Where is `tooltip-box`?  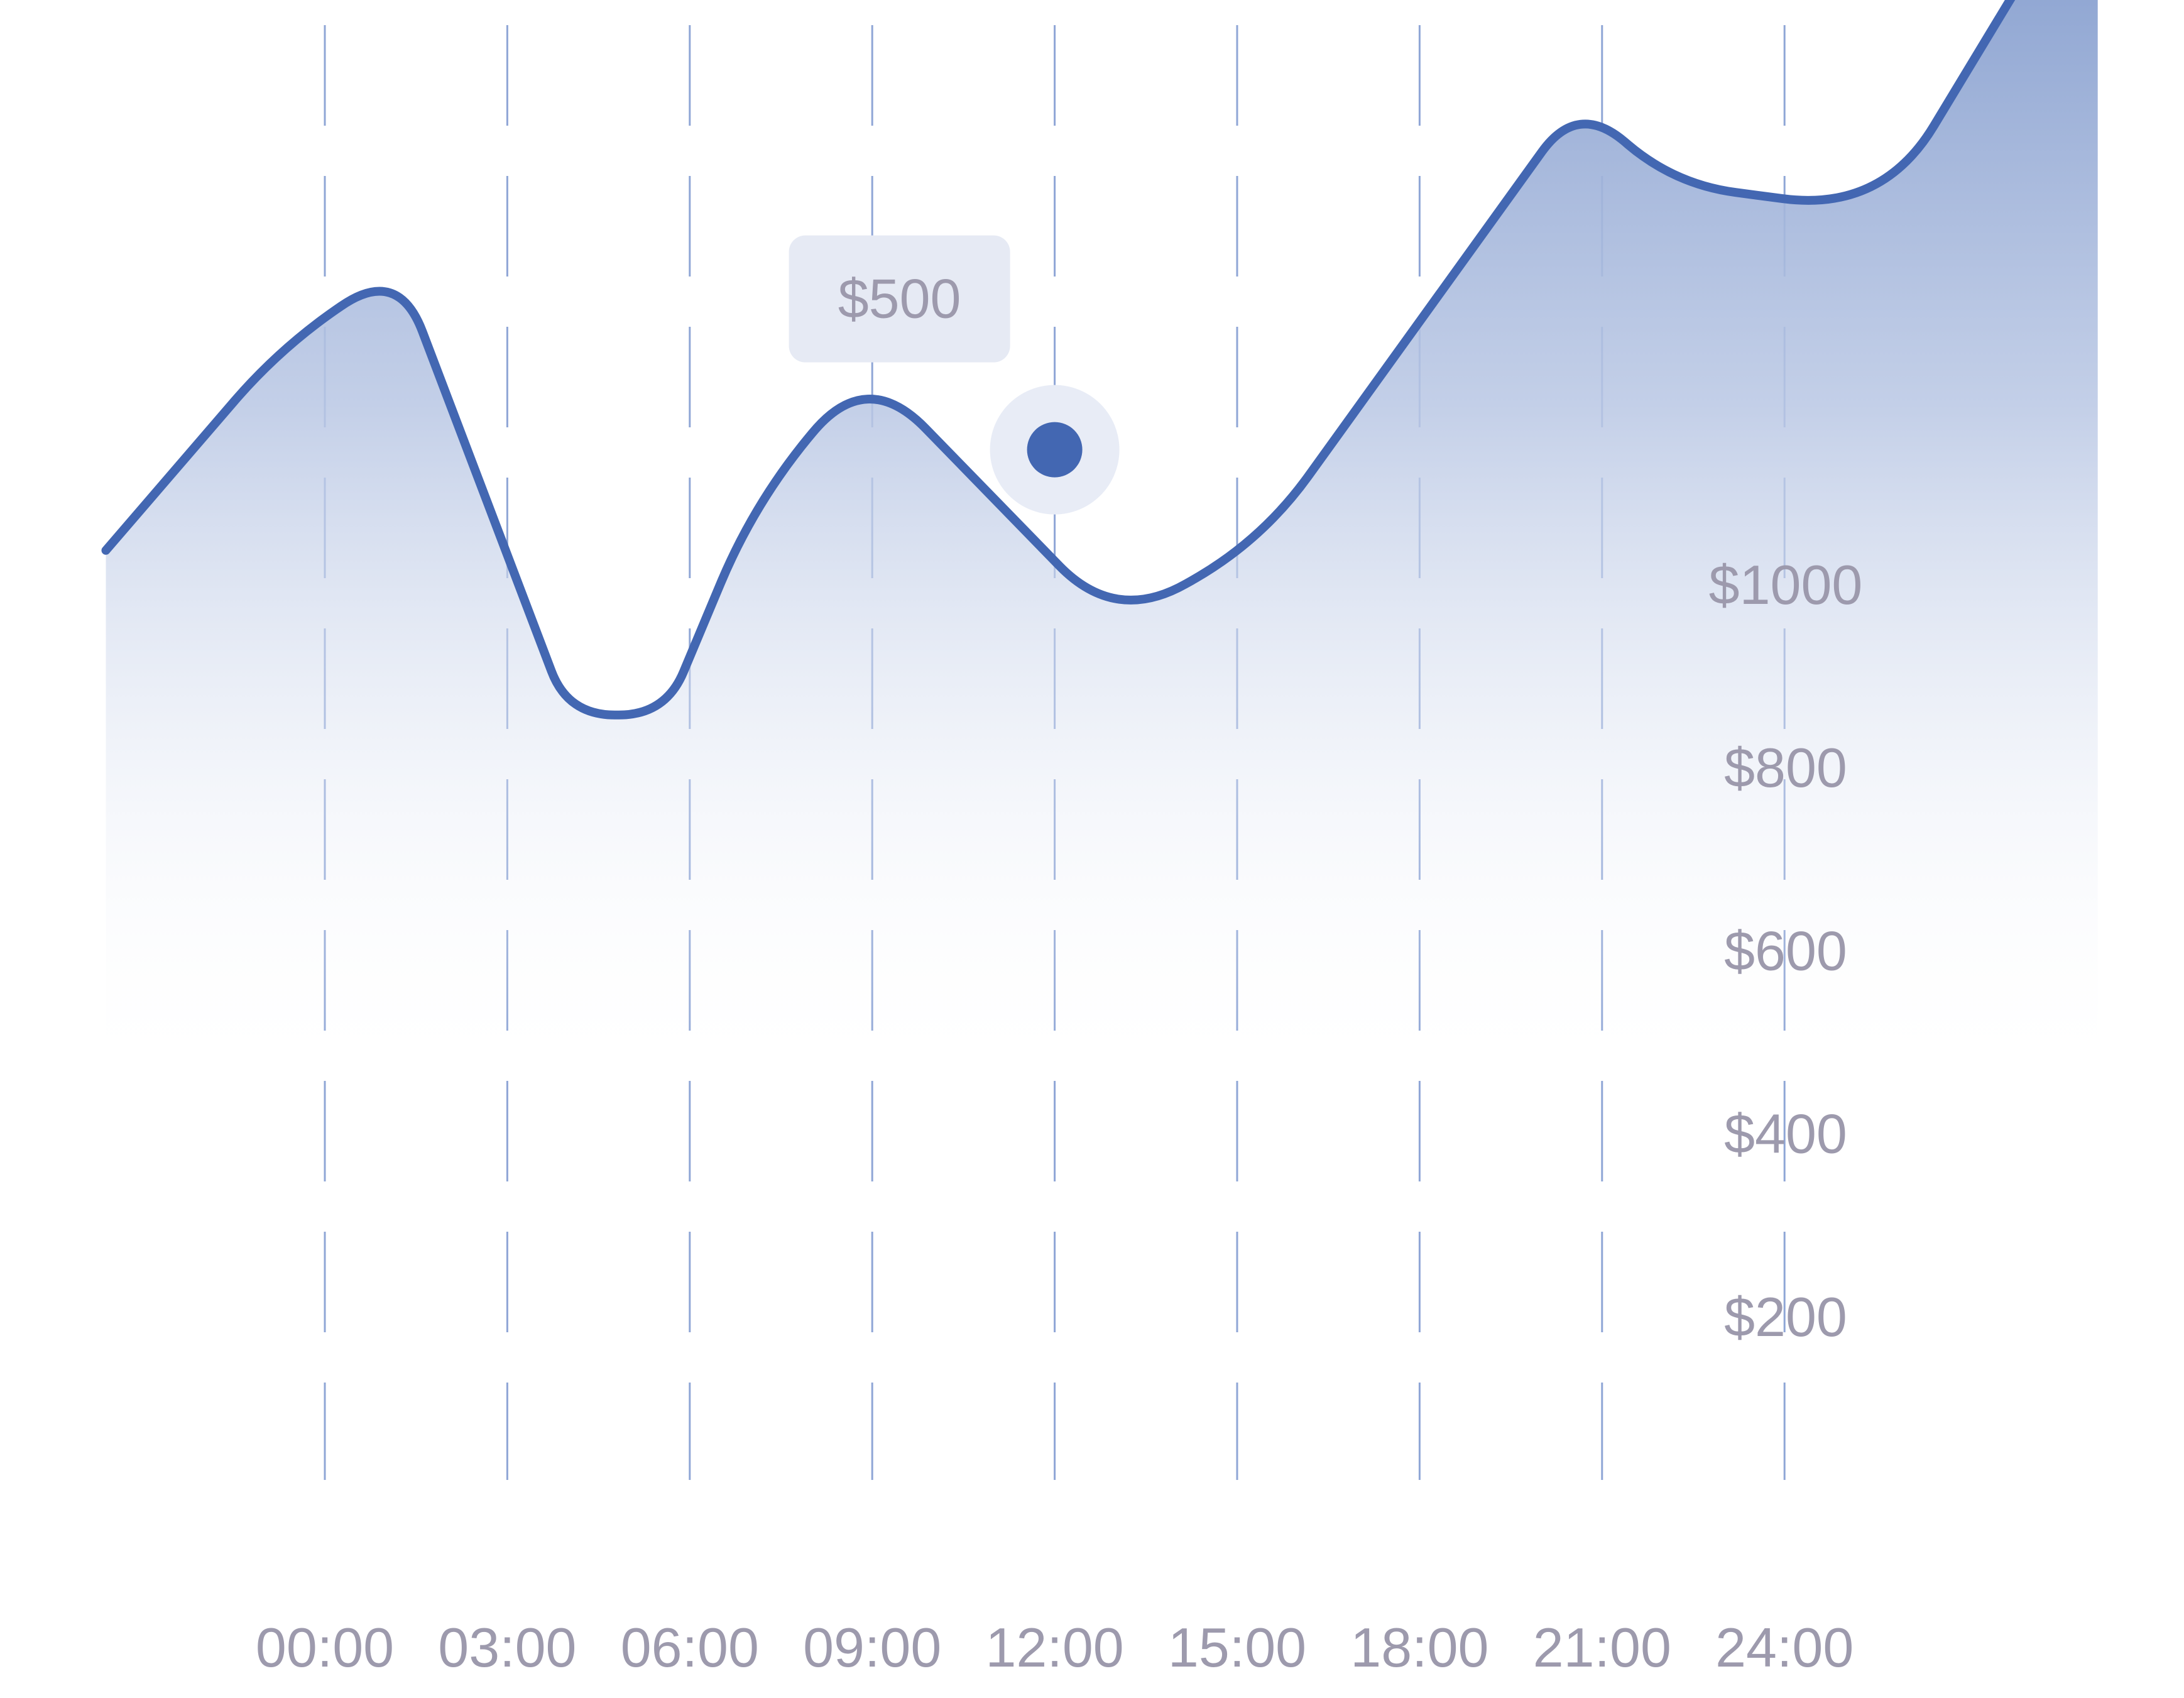
tooltip-box is located at coordinates (899, 299).